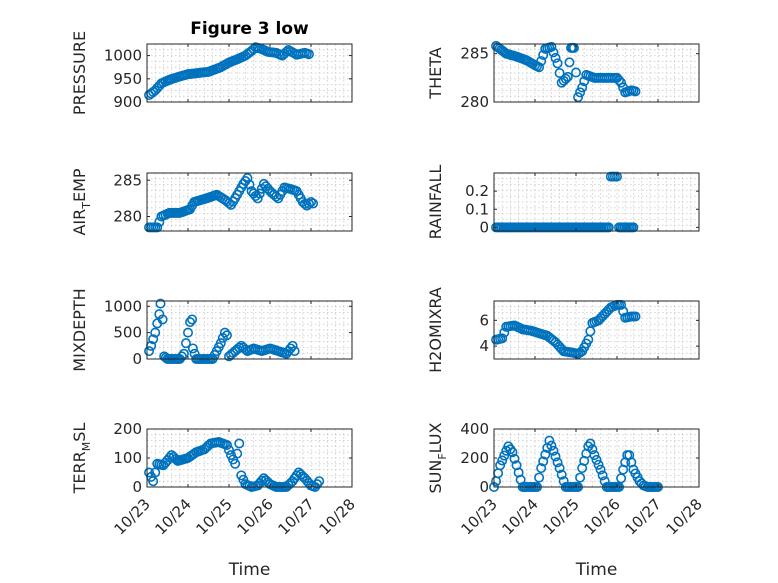 This screenshot has height=583, width=778. What do you see at coordinates (474, 429) in the screenshot?
I see `y-tick-label: 400` at bounding box center [474, 429].